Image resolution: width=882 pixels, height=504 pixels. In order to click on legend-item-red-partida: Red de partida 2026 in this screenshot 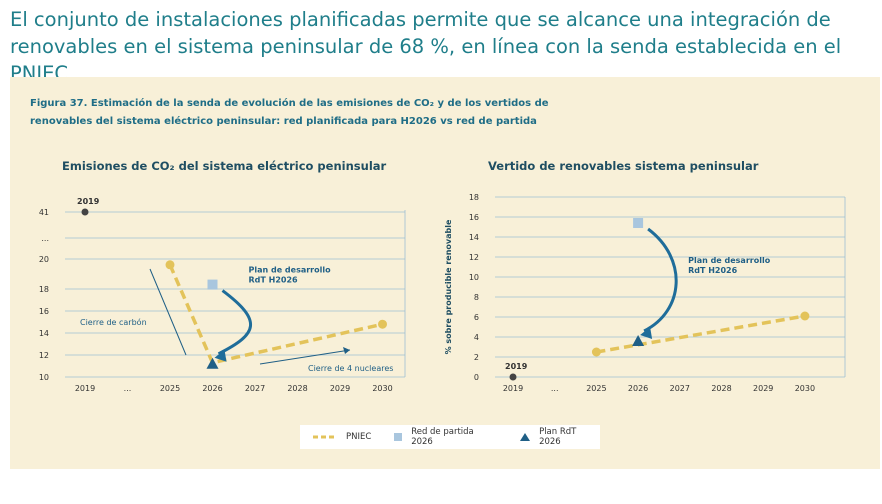, I will do `click(445, 437)`.